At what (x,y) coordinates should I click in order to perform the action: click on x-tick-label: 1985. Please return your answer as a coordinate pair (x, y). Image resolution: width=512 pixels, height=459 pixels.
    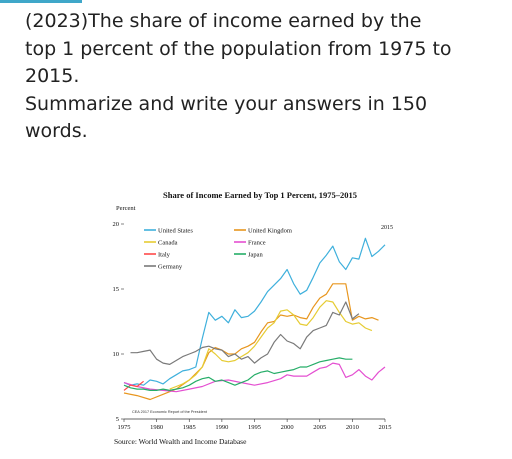
    Looking at the image, I should click on (189, 427).